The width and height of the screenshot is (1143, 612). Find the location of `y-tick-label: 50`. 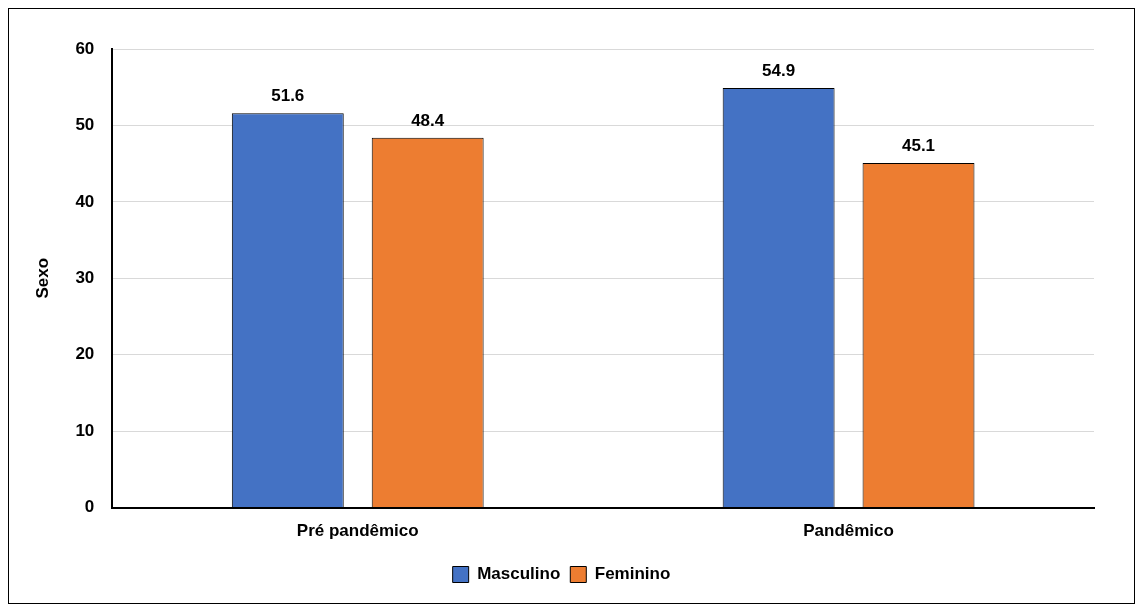

y-tick-label: 50 is located at coordinates (85, 125).